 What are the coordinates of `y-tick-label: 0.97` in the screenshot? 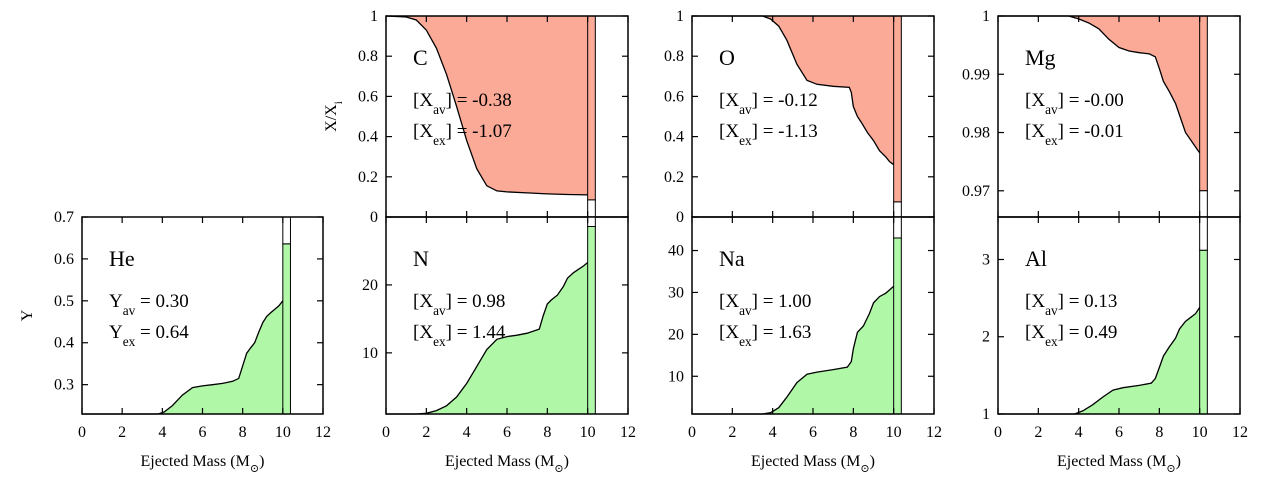 It's located at (976, 191).